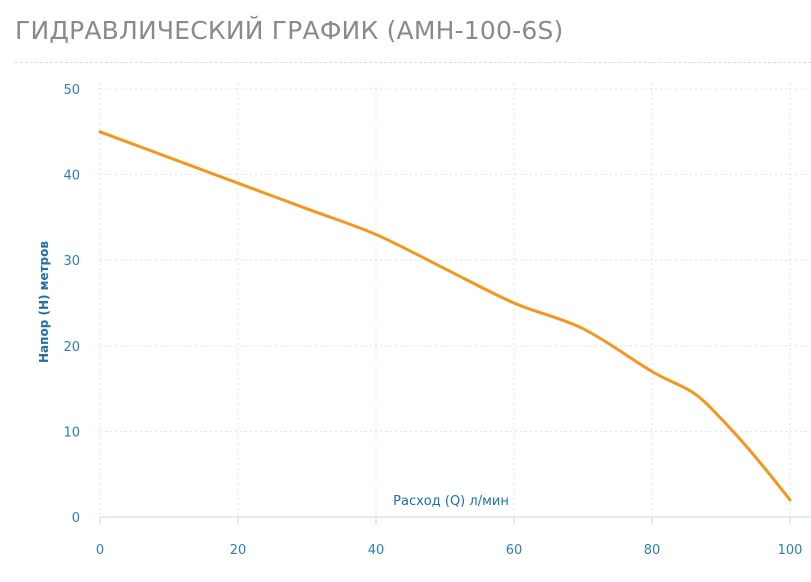 The height and width of the screenshot is (582, 811). I want to click on x-tick-label: 20, so click(238, 550).